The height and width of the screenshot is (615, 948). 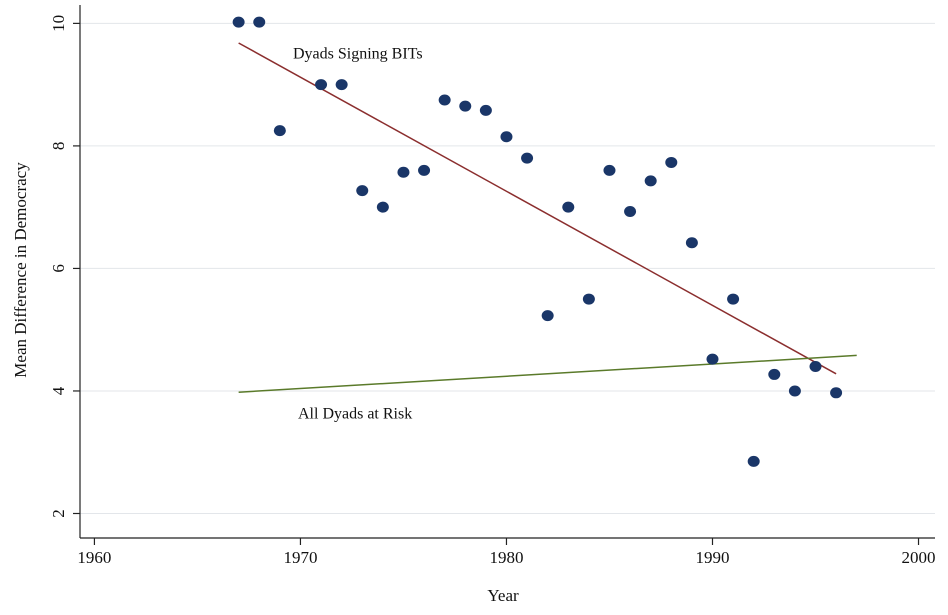 I want to click on x-axis-title: Year, so click(x=503, y=595).